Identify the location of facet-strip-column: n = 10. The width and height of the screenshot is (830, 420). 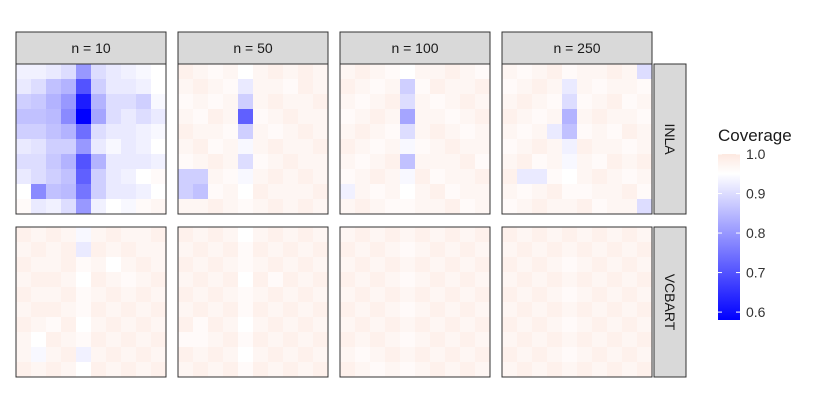
(91, 48).